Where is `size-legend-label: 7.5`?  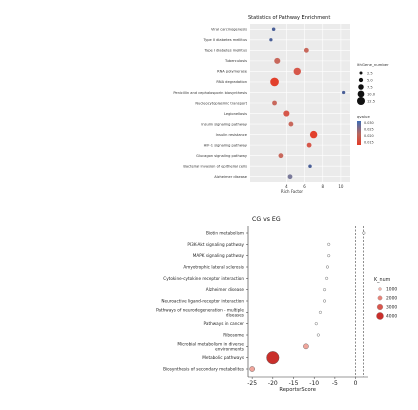
size-legend-label: 7.5 is located at coordinates (370, 87).